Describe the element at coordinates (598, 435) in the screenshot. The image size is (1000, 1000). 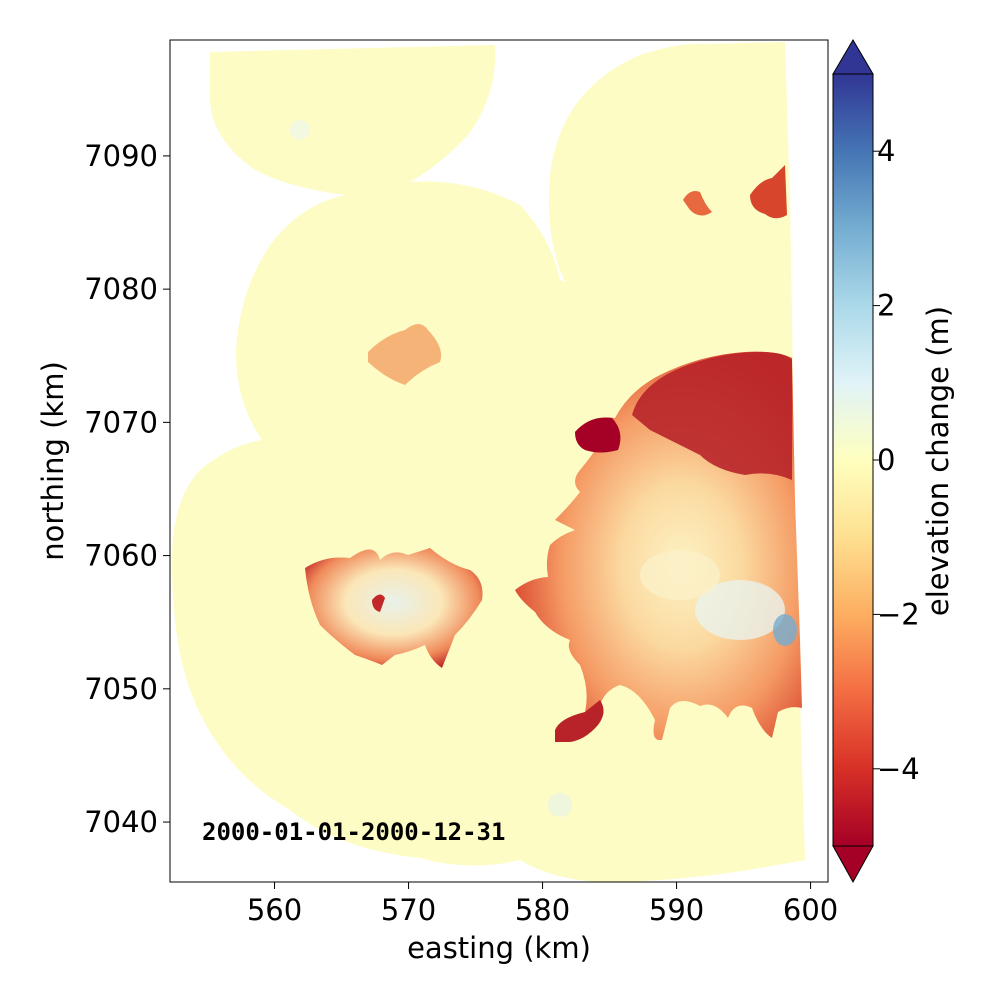
I see `icecap-west-lobe` at that location.